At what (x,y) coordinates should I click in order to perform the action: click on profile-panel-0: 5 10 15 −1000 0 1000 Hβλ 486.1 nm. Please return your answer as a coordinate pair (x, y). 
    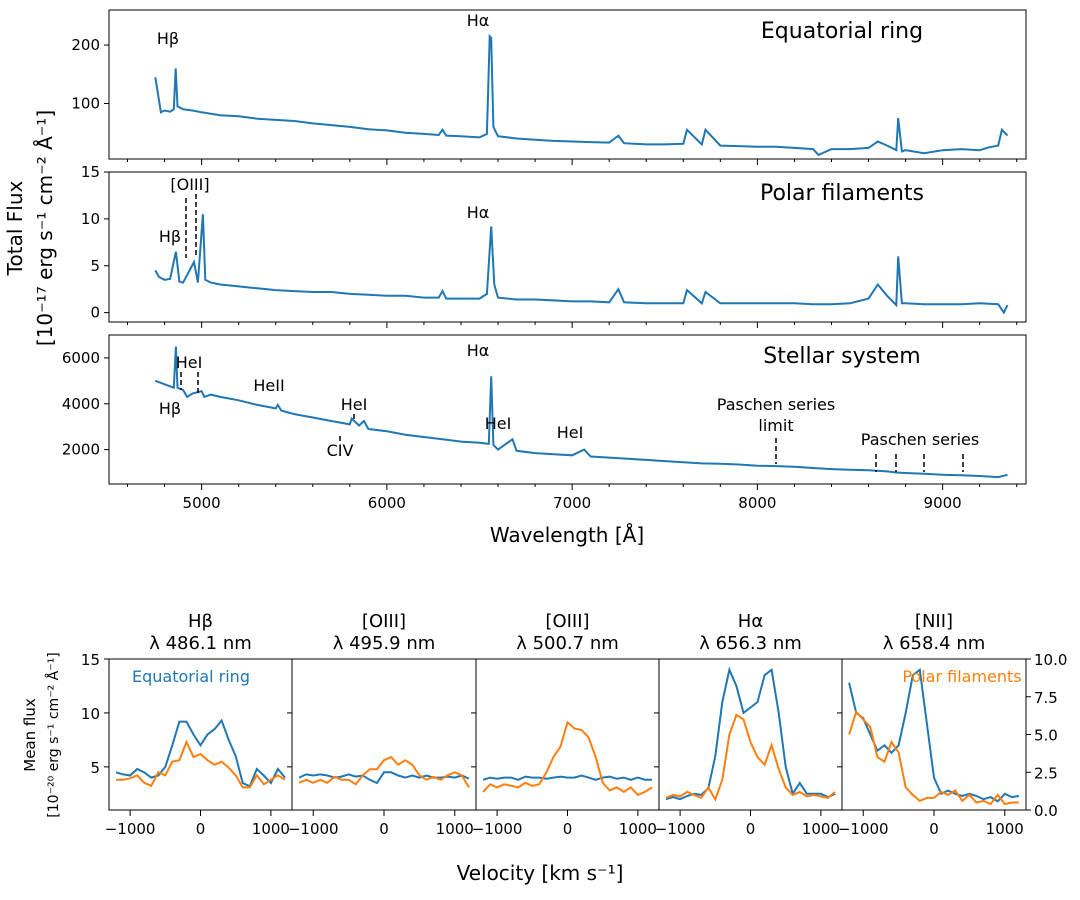
    Looking at the image, I should click on (187, 724).